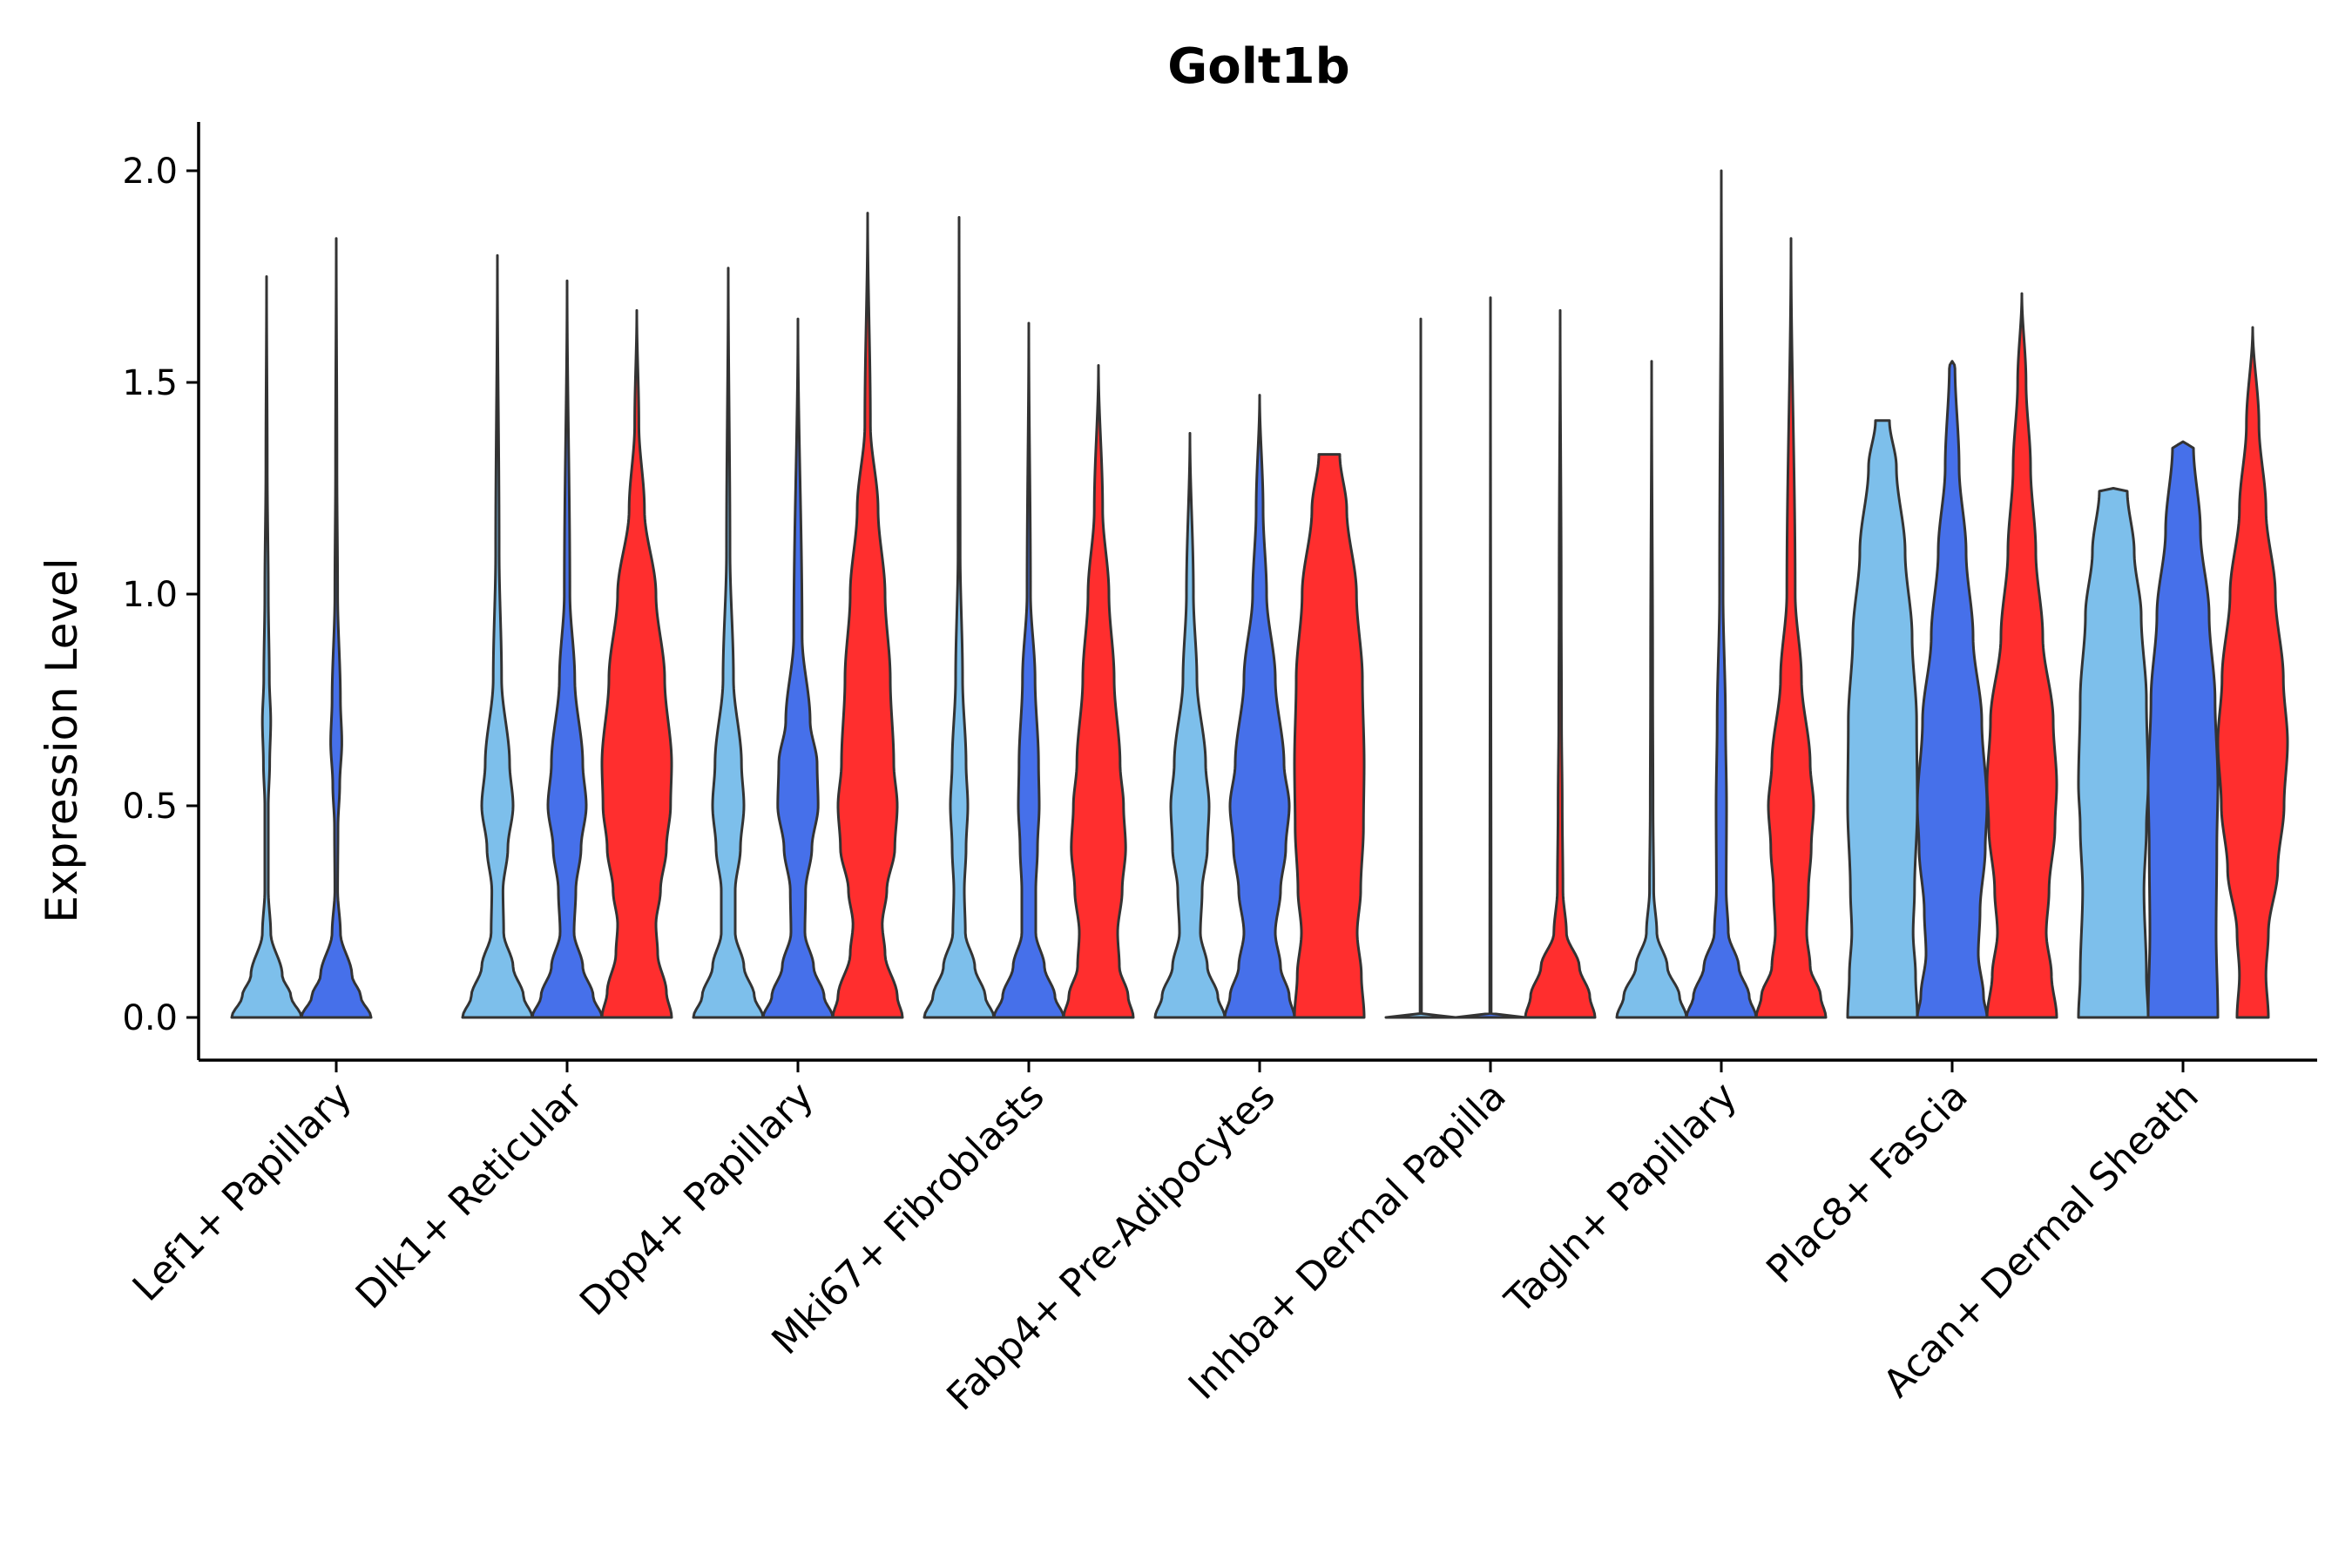 The image size is (2352, 1568). Describe the element at coordinates (150, 807) in the screenshot. I see `y-tick-label: 0.5` at that location.